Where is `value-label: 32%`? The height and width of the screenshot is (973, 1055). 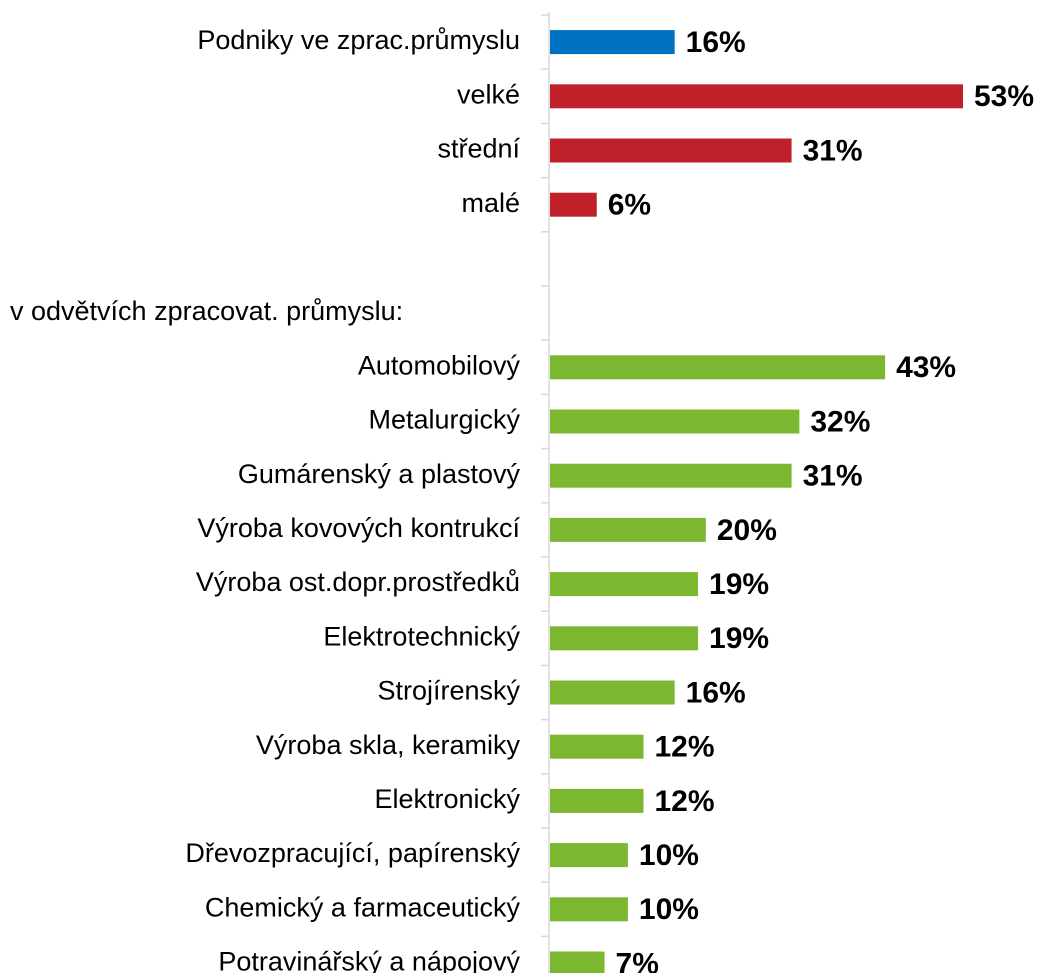 value-label: 32% is located at coordinates (840, 421).